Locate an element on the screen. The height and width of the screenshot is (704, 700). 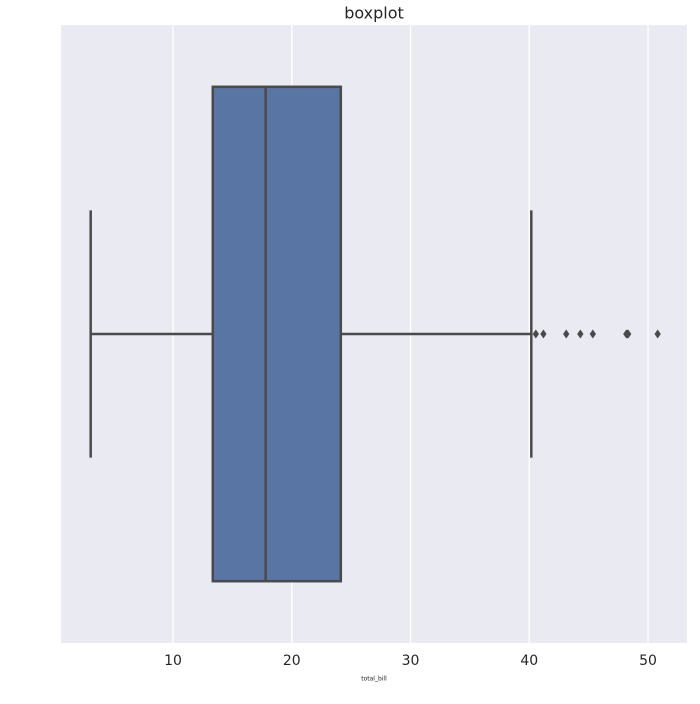
x-tick-label: 10 is located at coordinates (173, 661).